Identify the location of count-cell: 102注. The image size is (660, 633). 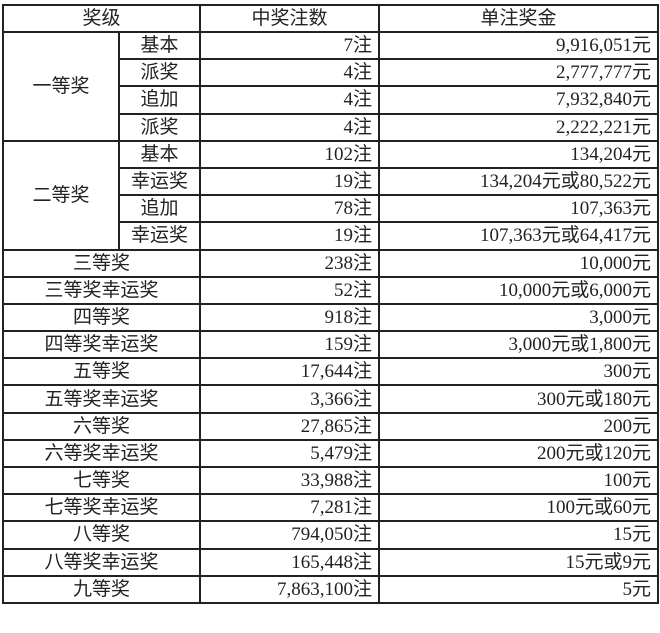
(289, 154).